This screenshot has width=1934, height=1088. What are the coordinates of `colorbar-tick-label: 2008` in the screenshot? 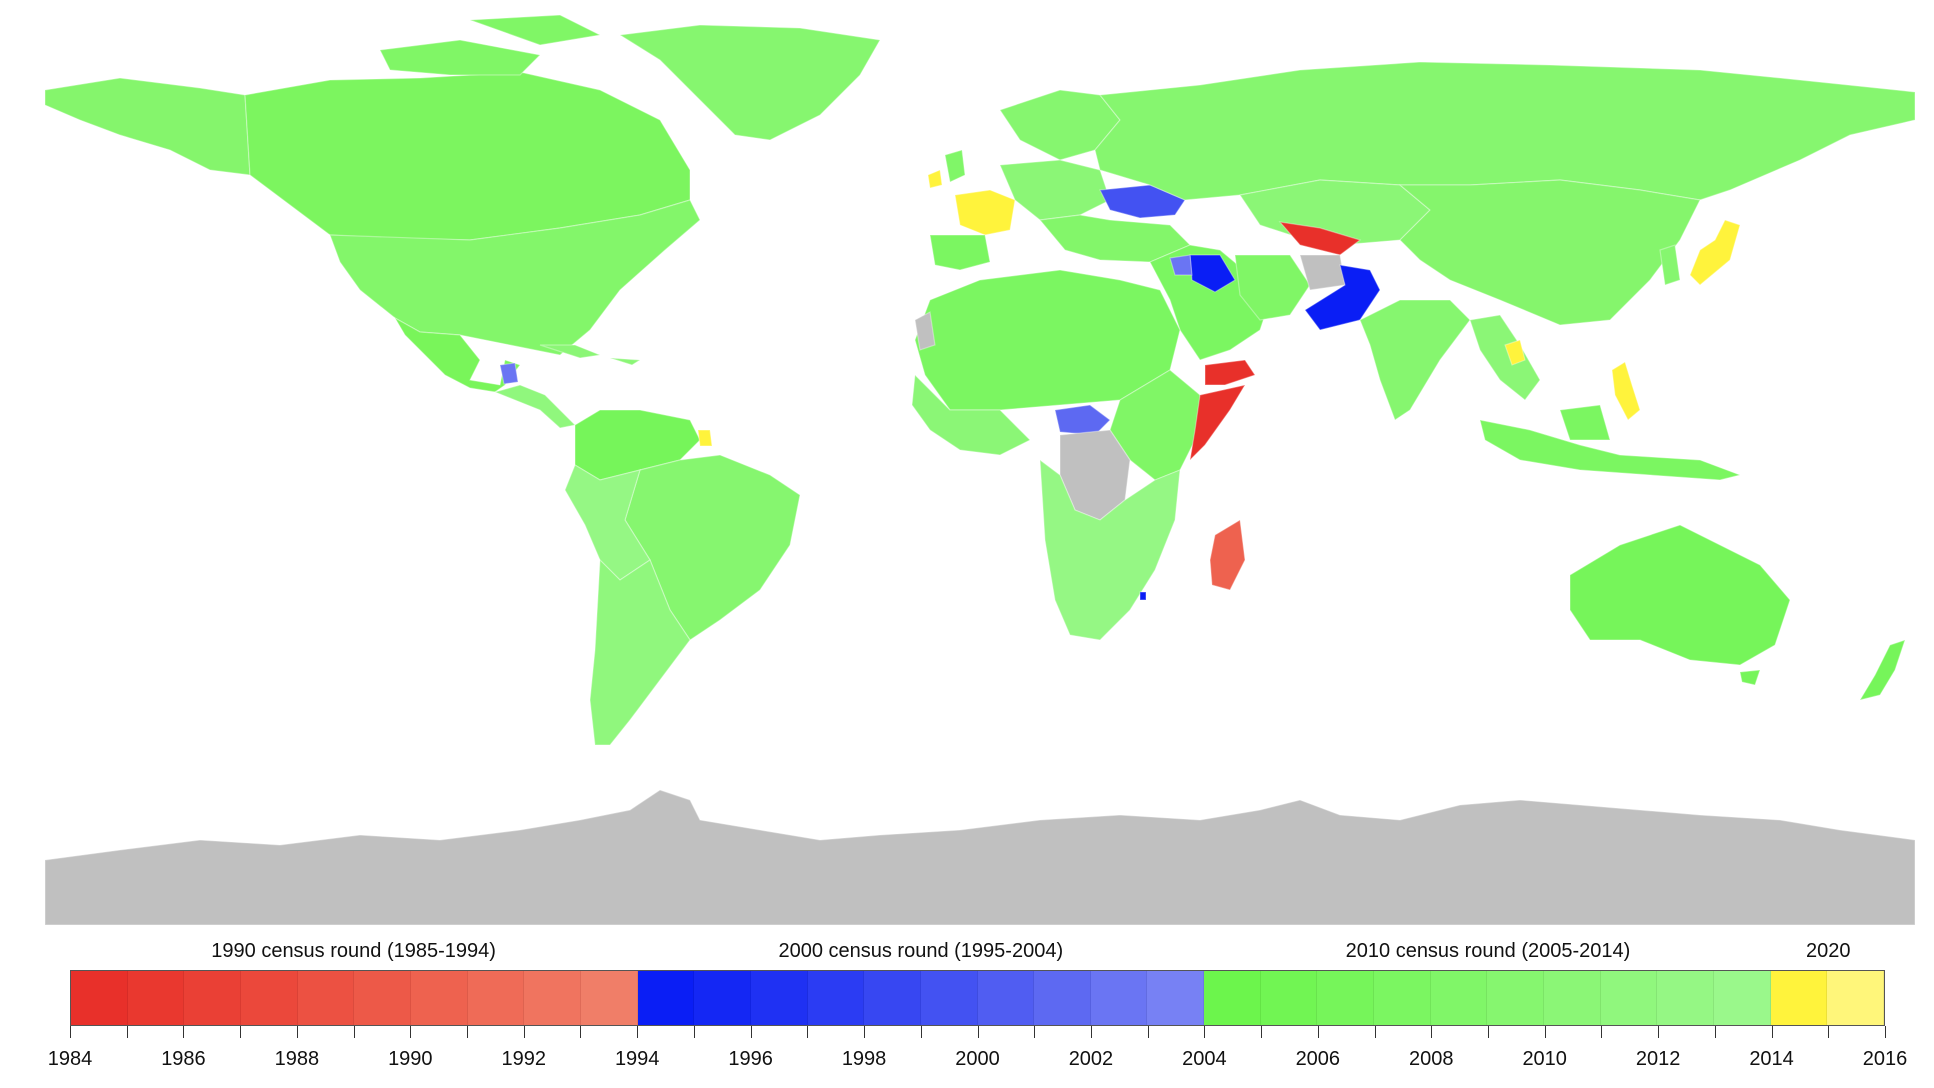 It's located at (1431, 1059).